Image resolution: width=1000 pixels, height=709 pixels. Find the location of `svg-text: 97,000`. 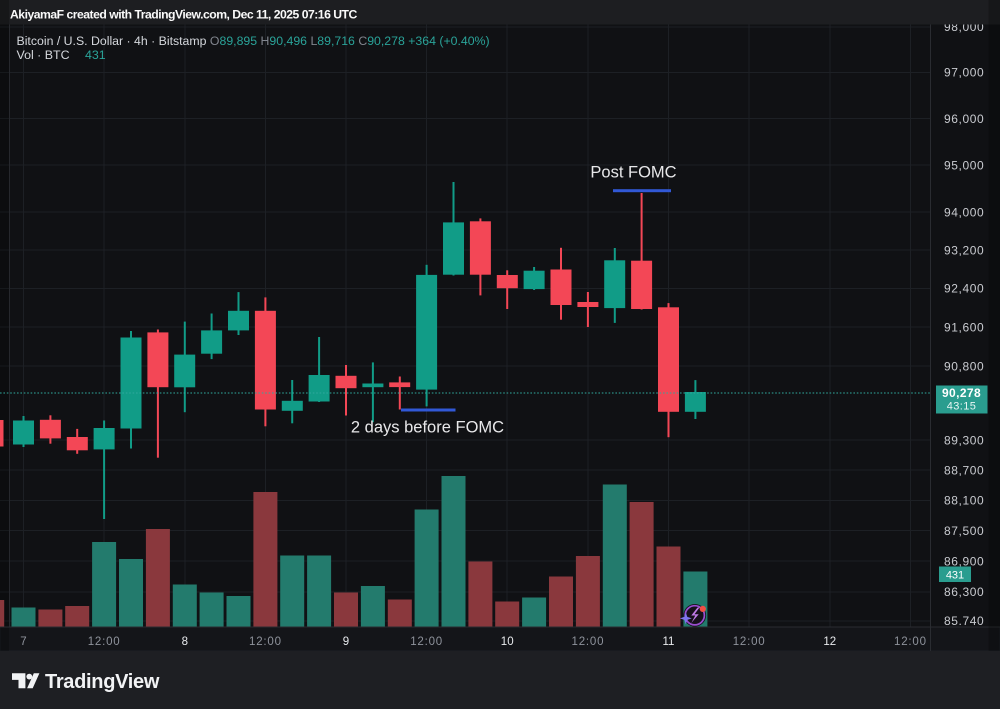

svg-text: 97,000 is located at coordinates (964, 73).